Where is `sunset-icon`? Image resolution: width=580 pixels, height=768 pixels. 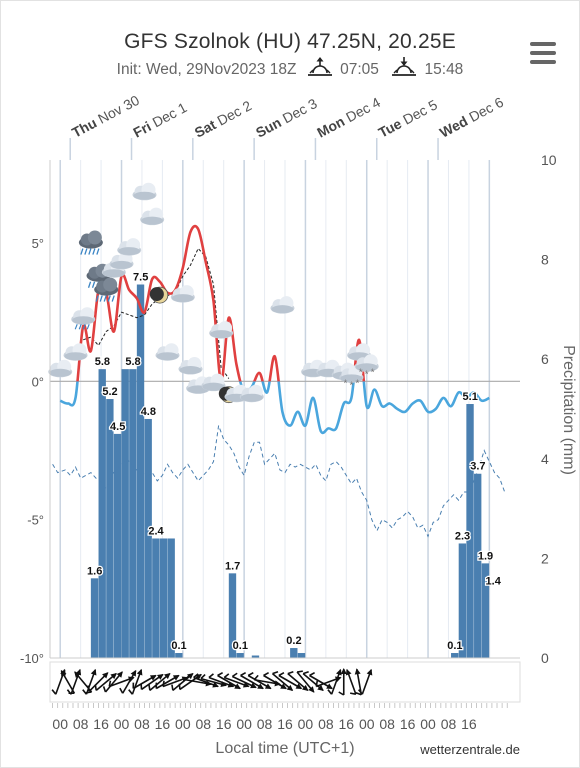 sunset-icon is located at coordinates (404, 66).